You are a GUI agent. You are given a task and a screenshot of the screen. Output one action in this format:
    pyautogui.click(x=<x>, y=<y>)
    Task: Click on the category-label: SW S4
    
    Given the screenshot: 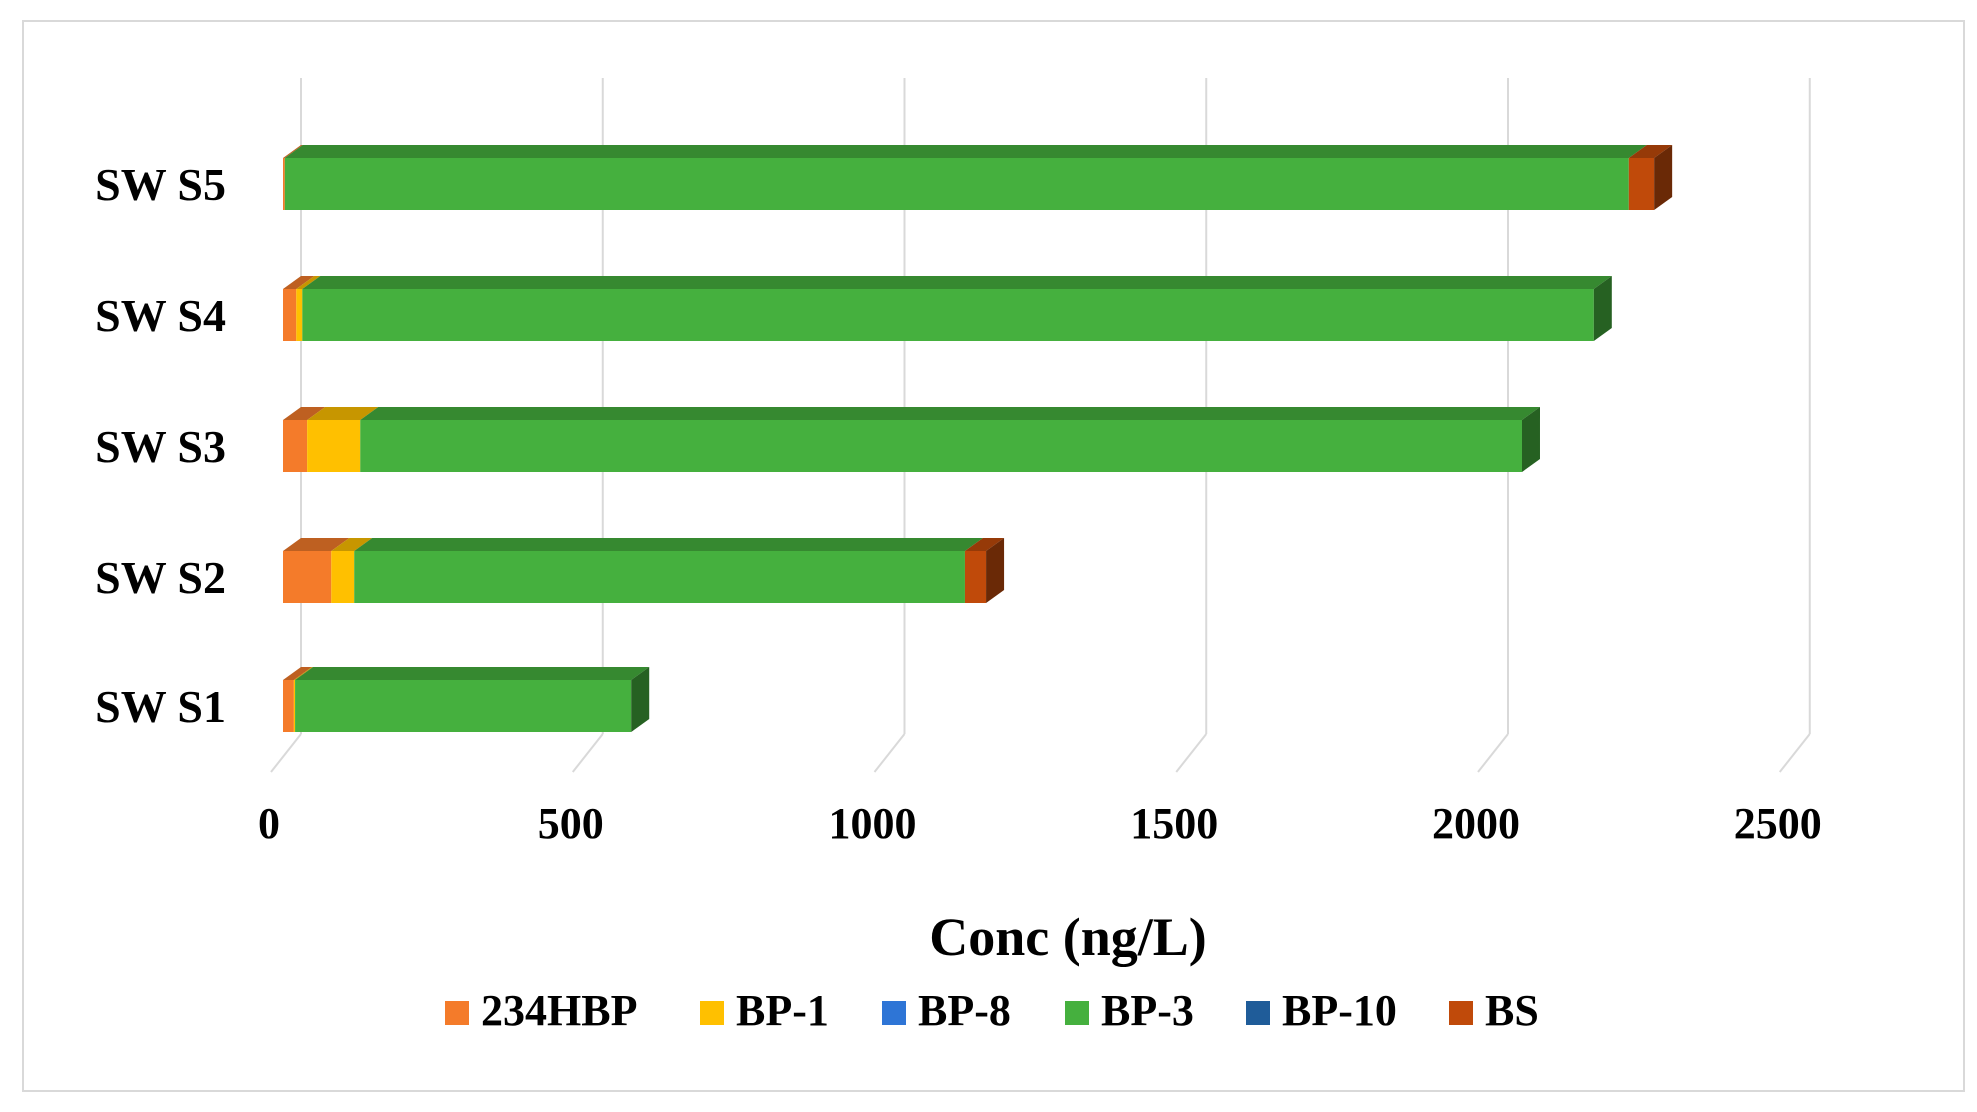 What is the action you would take?
    pyautogui.click(x=160, y=315)
    